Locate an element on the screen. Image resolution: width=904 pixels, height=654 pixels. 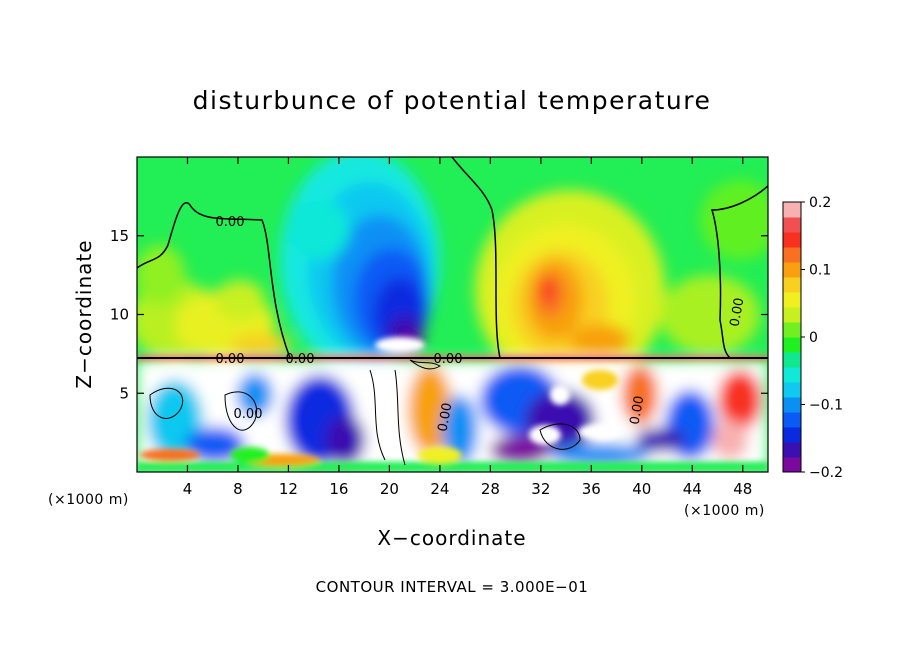
colorbar-tick-label: 0.1 is located at coordinates (820, 271).